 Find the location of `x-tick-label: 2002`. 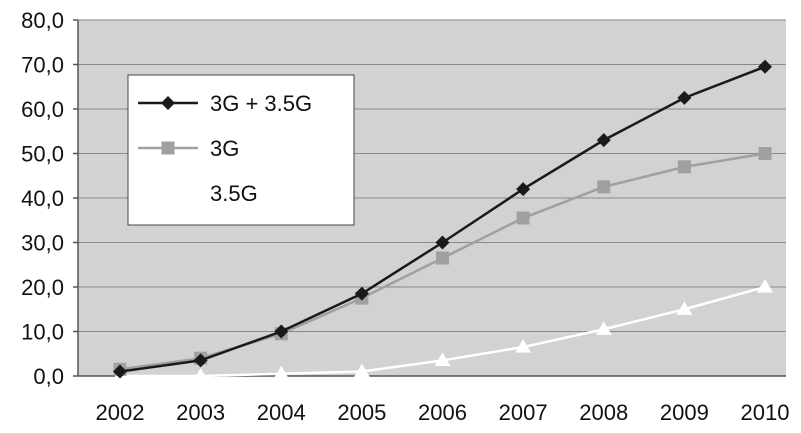

x-tick-label: 2002 is located at coordinates (120, 412).